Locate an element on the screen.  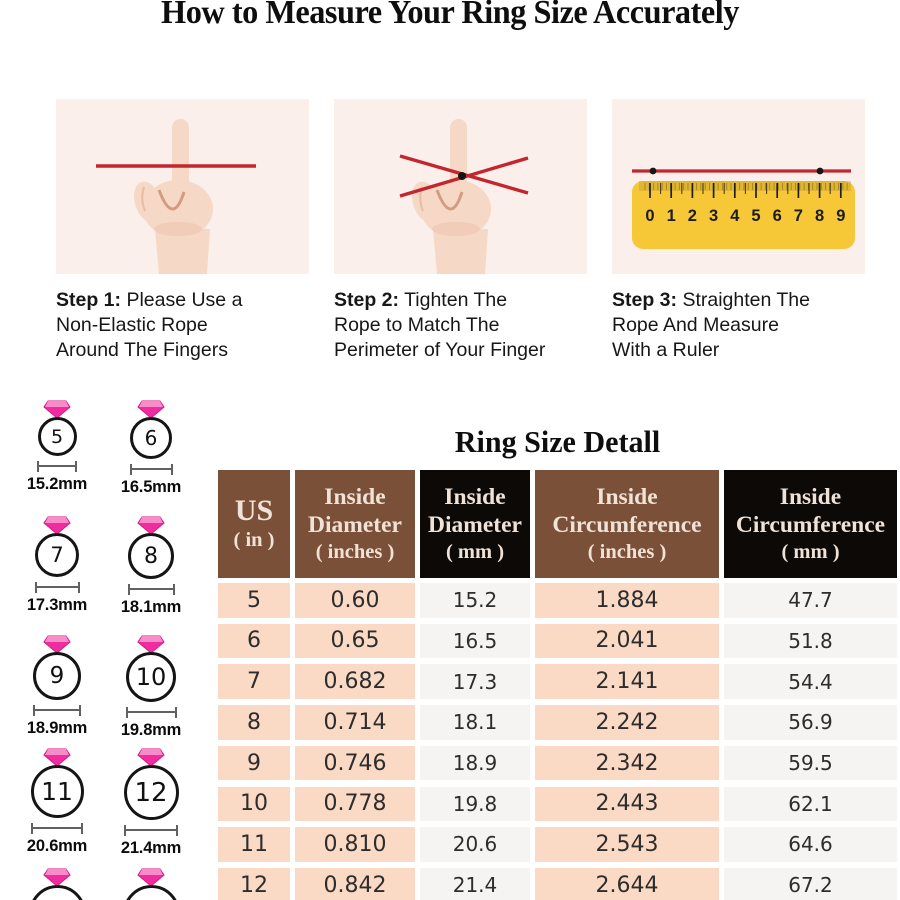
table-cell: 0.60 is located at coordinates (355, 600).